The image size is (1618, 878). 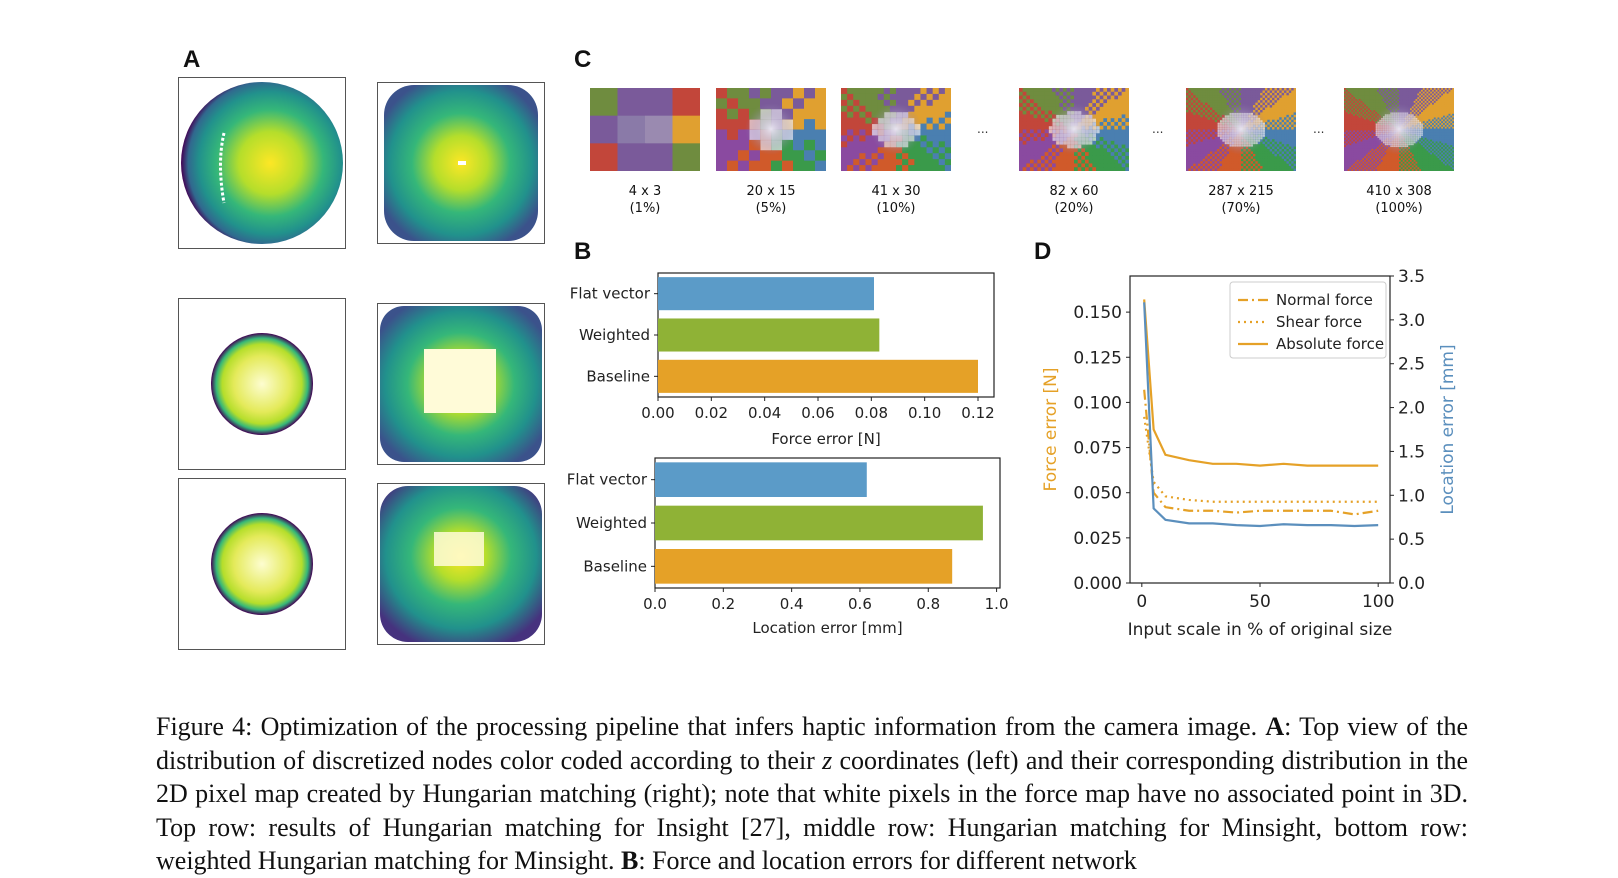 What do you see at coordinates (924, 413) in the screenshot?
I see `x-tick-label: 0.10` at bounding box center [924, 413].